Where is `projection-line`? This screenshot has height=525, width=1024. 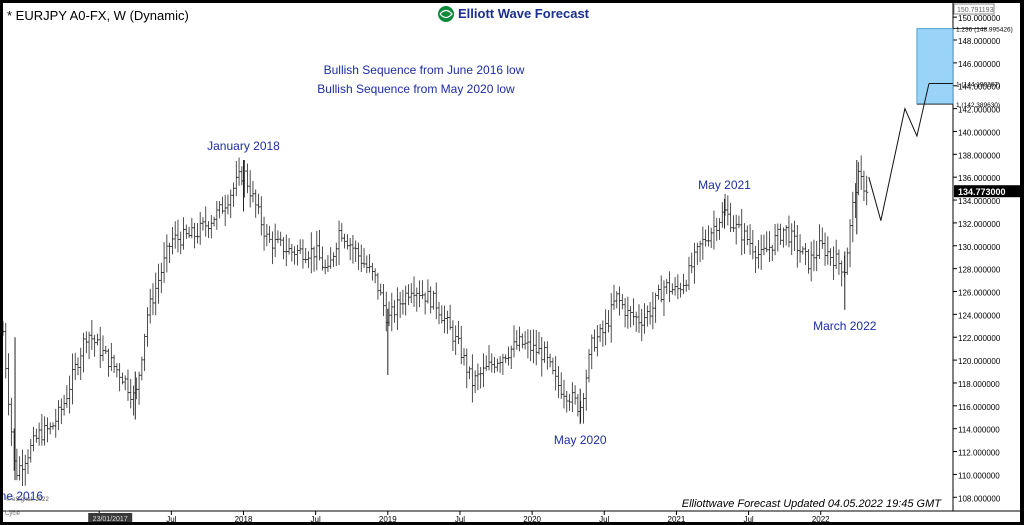
projection-line is located at coordinates (899, 152).